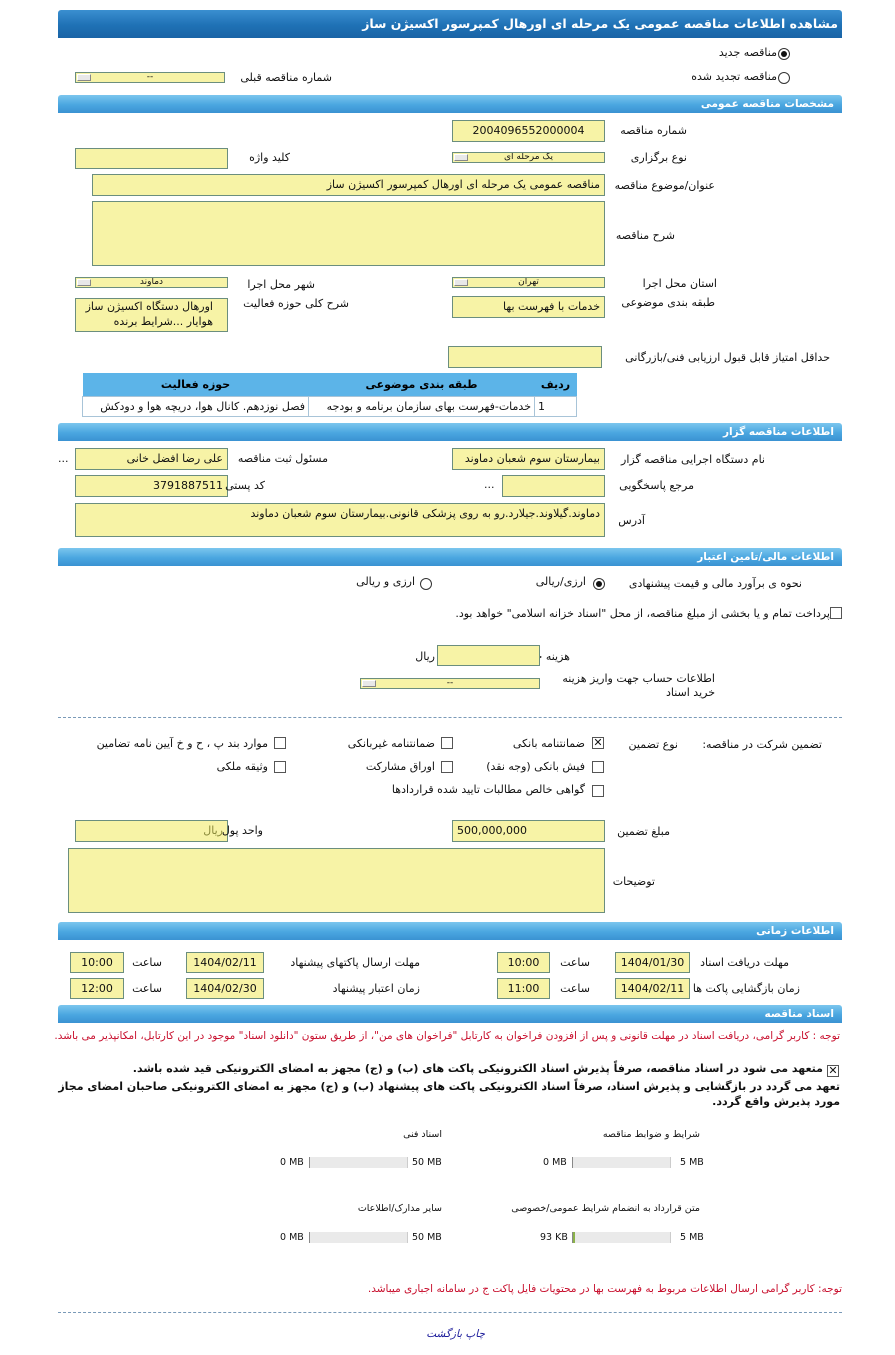 The height and width of the screenshot is (1355, 895). What do you see at coordinates (652, 988) in the screenshot?
I see `opening-date: 1404/02/11` at bounding box center [652, 988].